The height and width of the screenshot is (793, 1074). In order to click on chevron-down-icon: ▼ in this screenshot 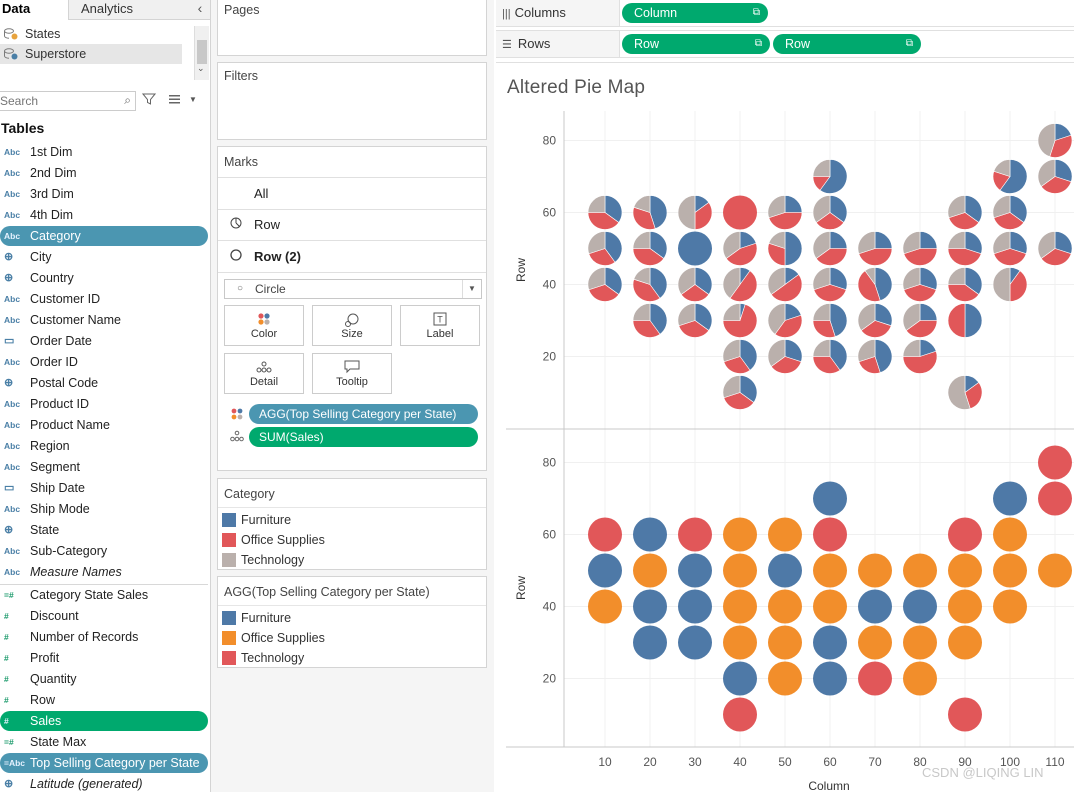, I will do `click(471, 289)`.